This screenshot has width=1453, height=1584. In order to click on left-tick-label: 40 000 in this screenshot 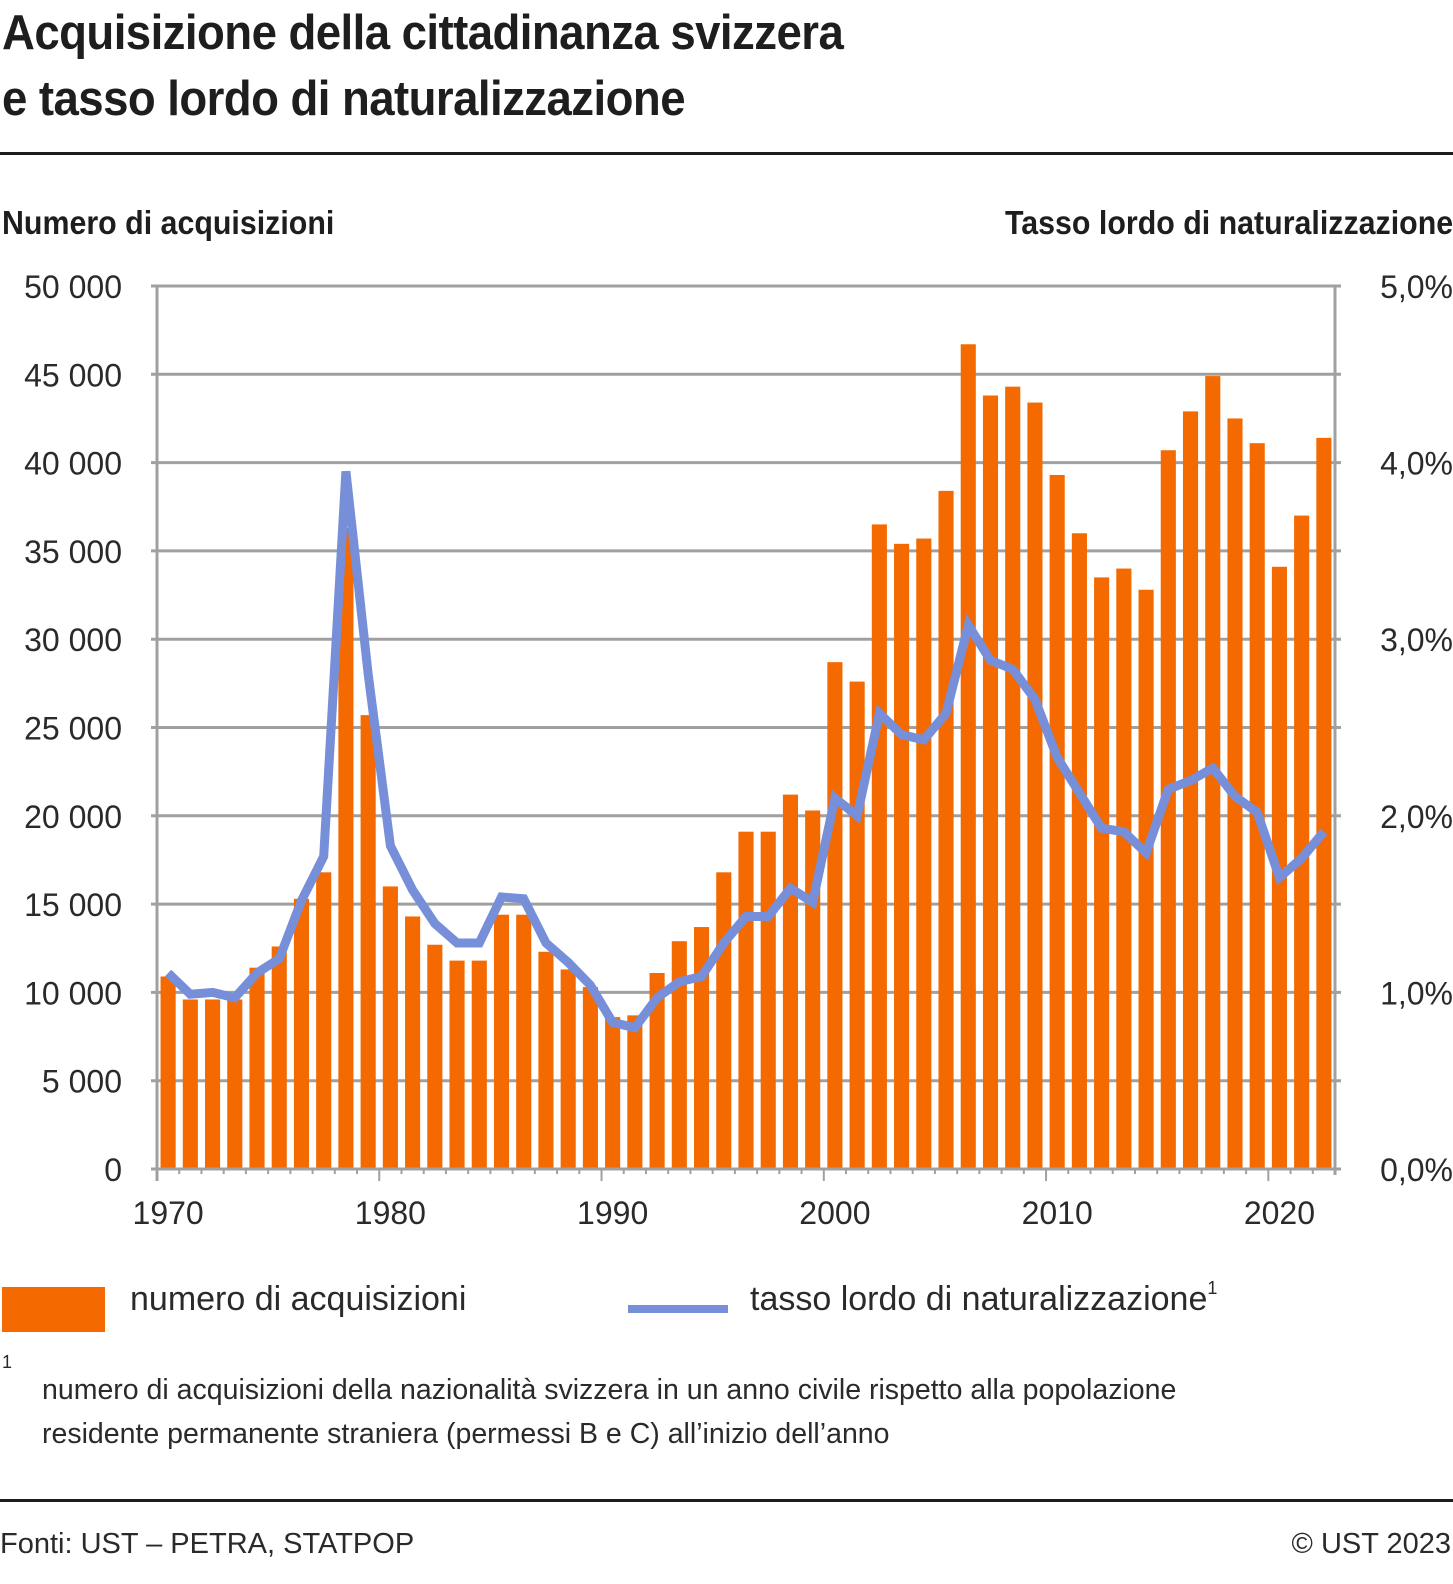, I will do `click(73, 464)`.